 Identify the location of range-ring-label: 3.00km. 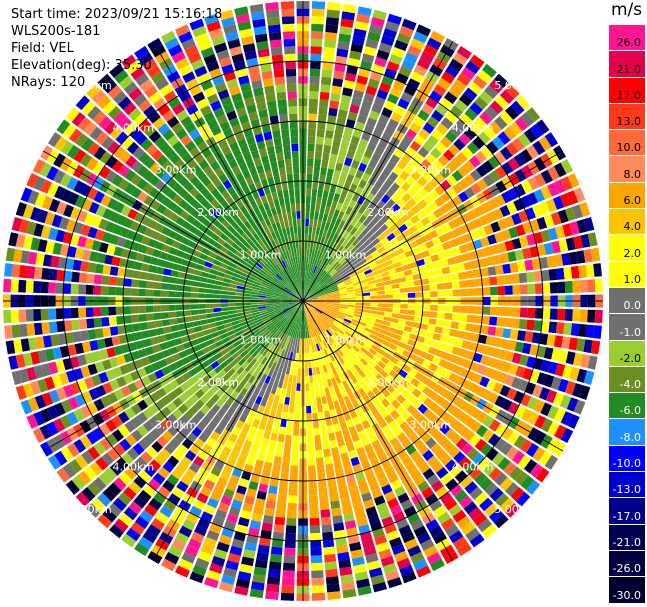
(176, 170).